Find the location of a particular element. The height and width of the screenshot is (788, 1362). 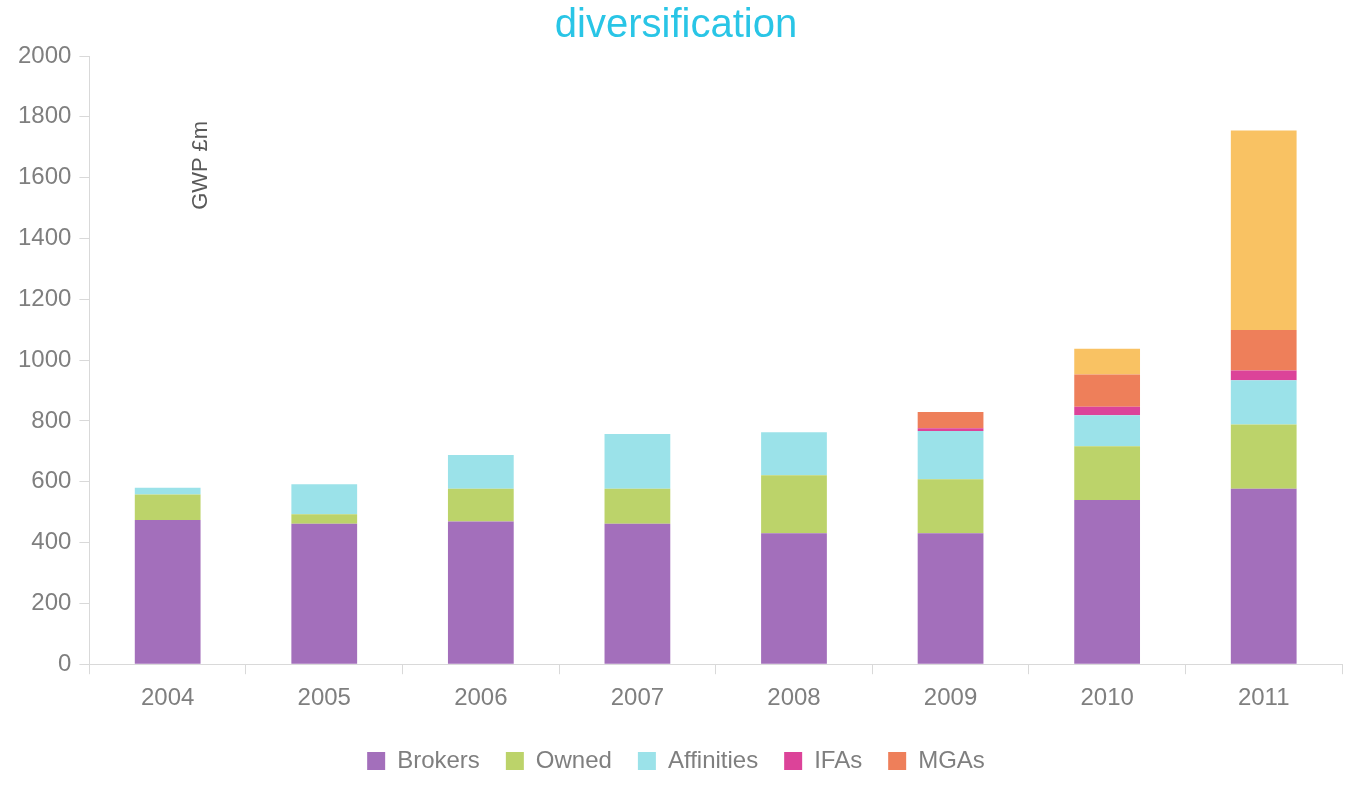

legend-label: Owned is located at coordinates (573, 759).